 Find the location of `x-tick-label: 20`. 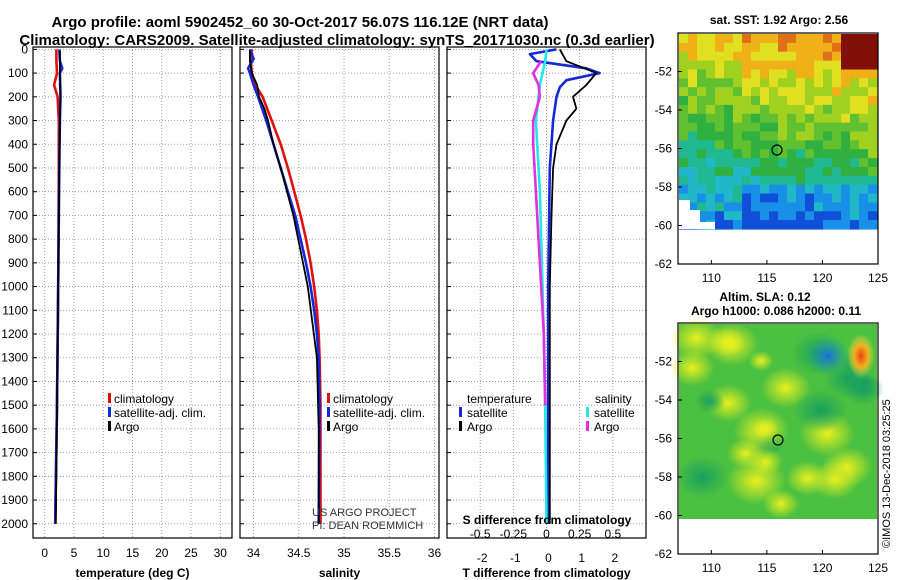

x-tick-label: 20 is located at coordinates (162, 553).